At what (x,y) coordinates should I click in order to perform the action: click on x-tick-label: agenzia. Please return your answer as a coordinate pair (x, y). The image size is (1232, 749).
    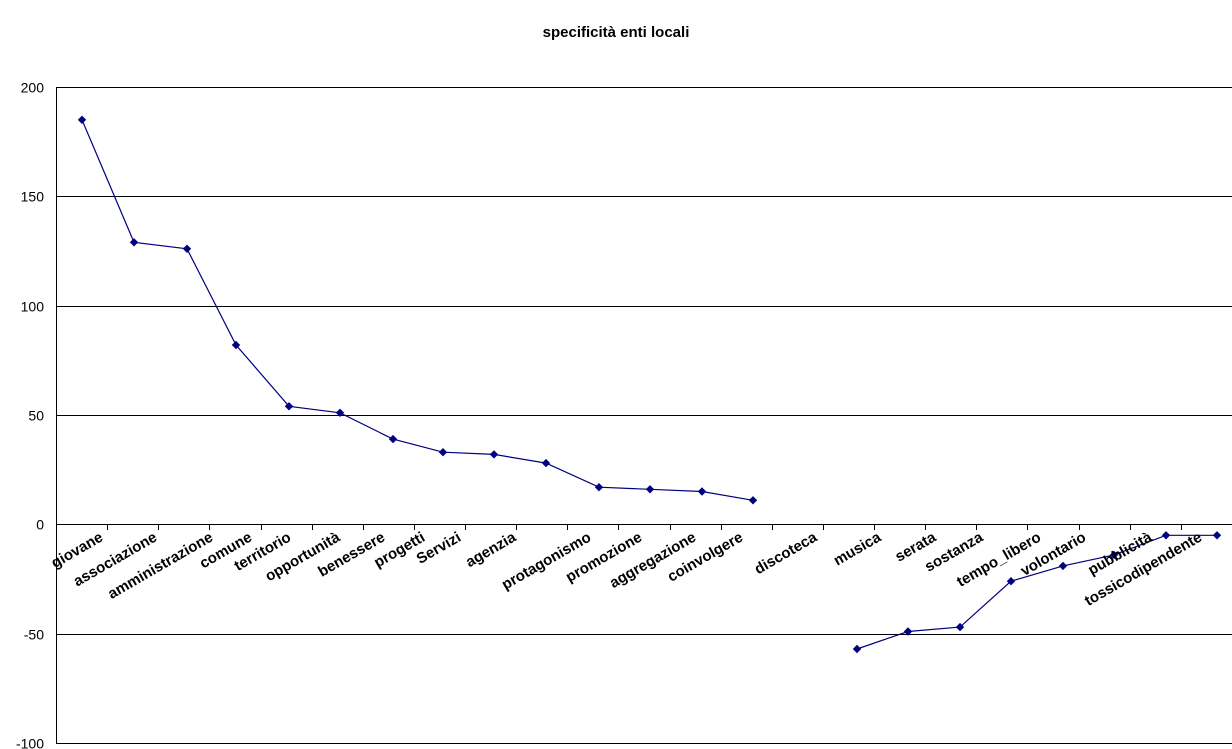
    Looking at the image, I should click on (491, 549).